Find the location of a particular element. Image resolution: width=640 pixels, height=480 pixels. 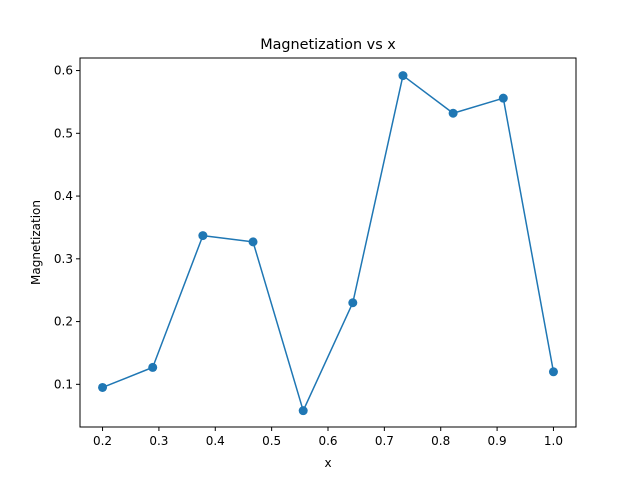

x-tick-label: 0.4 is located at coordinates (215, 441).